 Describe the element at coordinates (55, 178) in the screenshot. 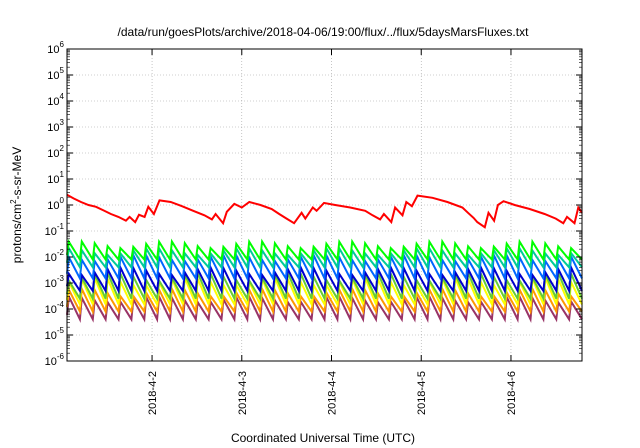

I see `y-tick-label: 10¹` at that location.